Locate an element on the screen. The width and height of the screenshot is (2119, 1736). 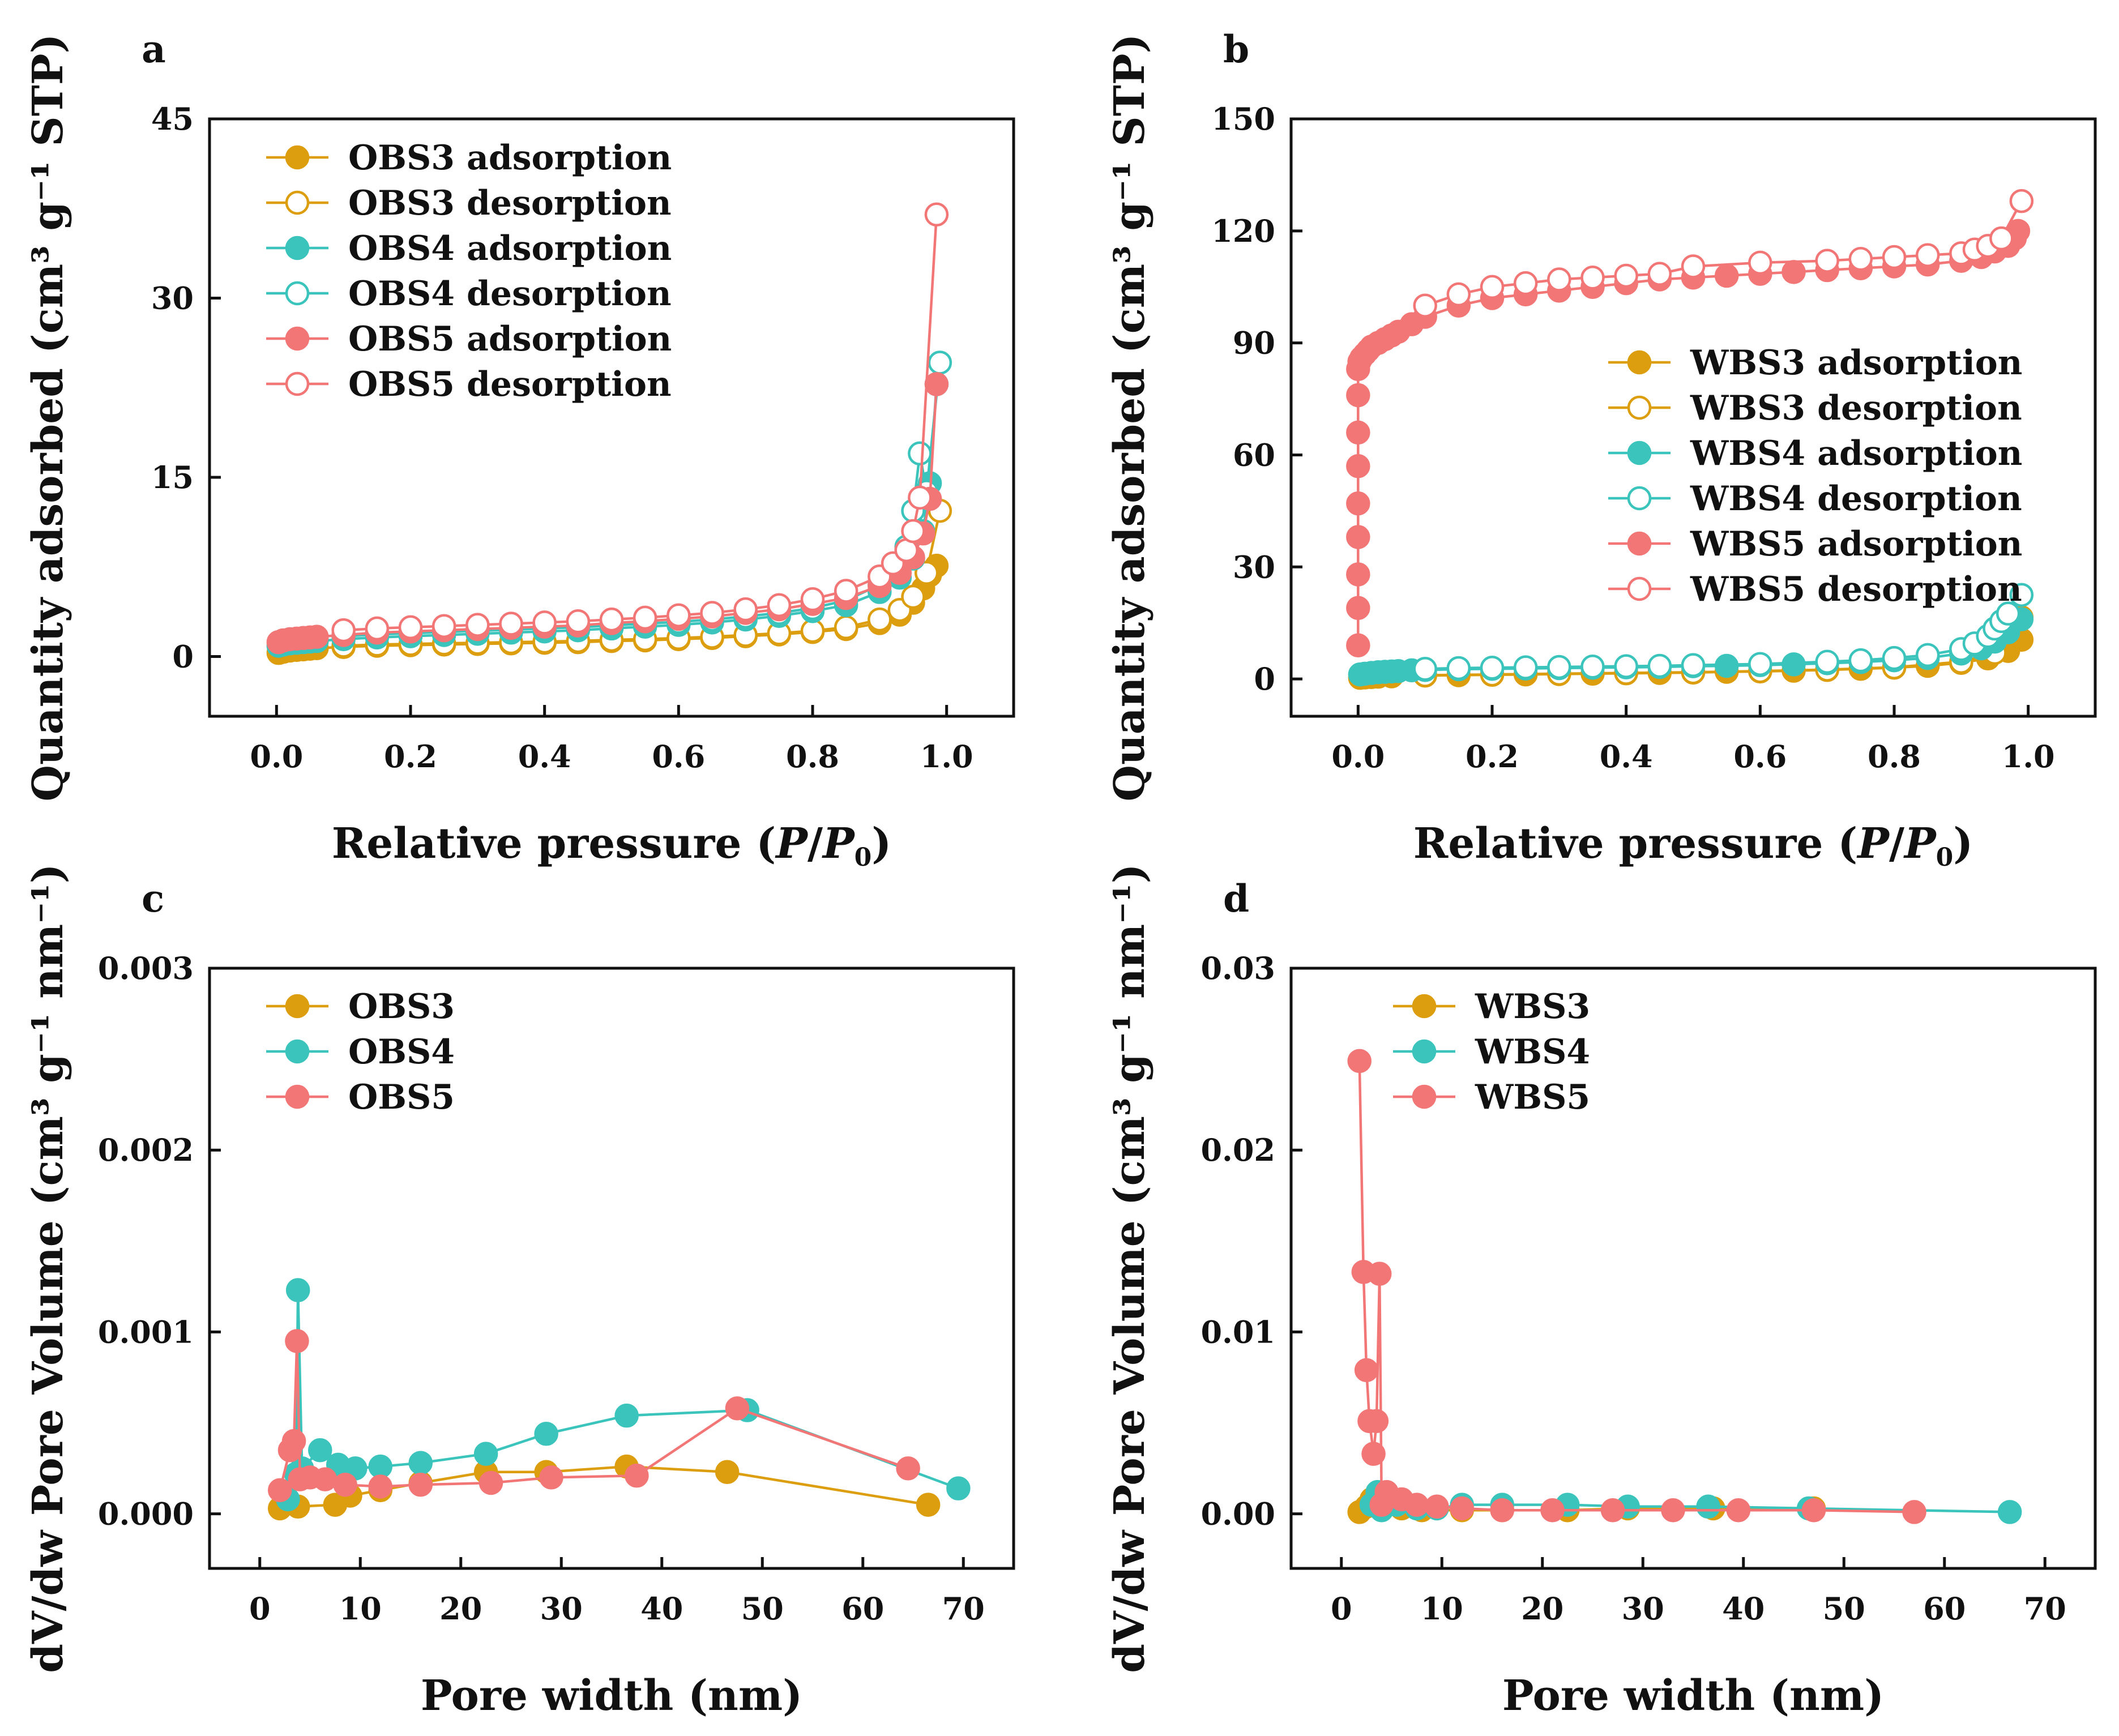
legend-entry: WBS4 is located at coordinates (1532, 1052).